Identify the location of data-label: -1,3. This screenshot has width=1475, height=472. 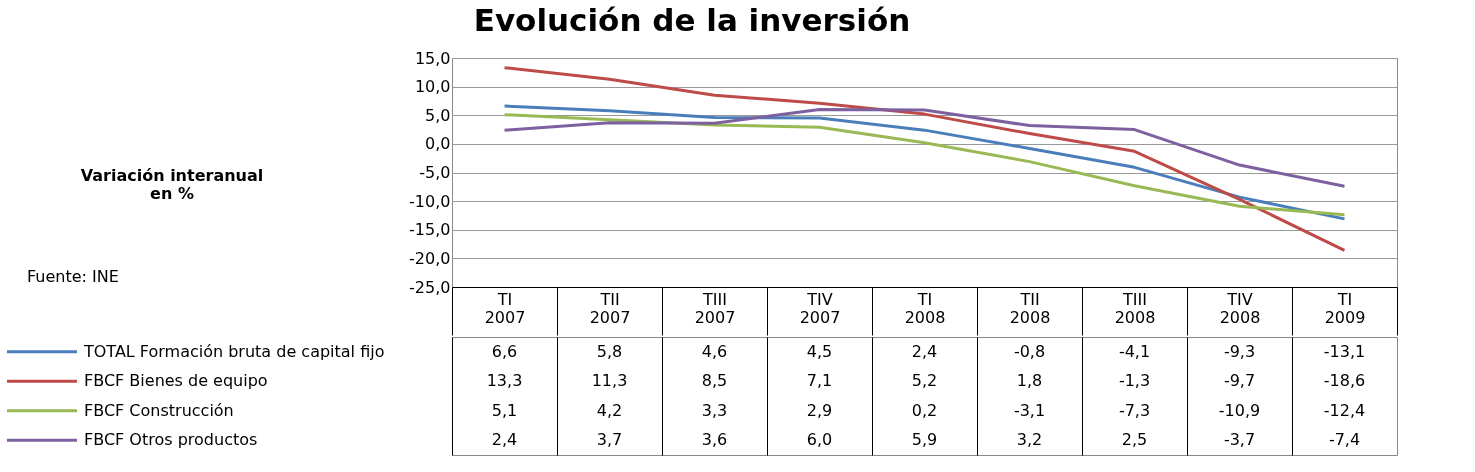
(1134, 381).